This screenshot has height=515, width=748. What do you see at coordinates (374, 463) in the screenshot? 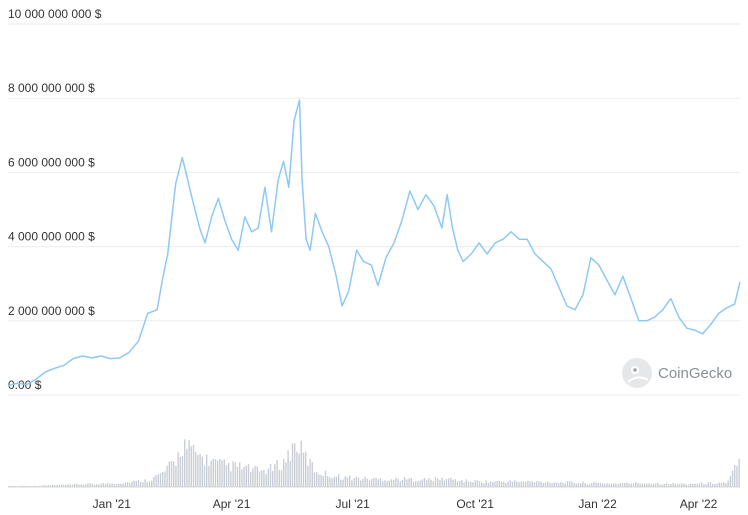
I see `volume-bars` at bounding box center [374, 463].